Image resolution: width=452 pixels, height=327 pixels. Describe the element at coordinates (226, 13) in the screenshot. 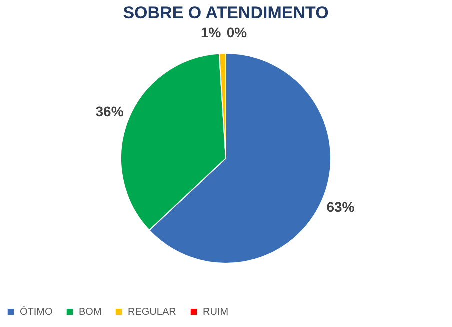

I see `chart-title: SOBRE O ATENDIMENTO` at that location.